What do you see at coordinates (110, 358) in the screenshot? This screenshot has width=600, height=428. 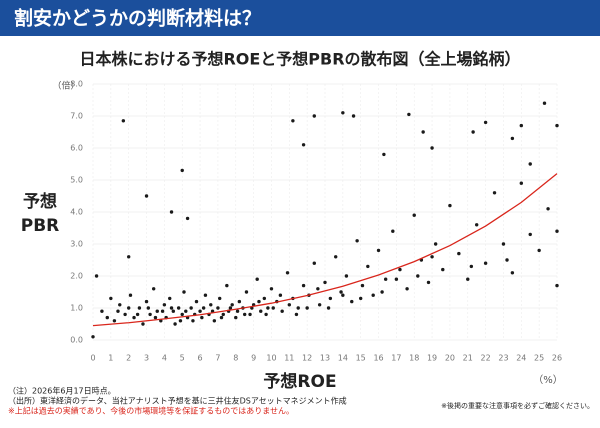 I see `x-tick-label: 1` at bounding box center [110, 358].